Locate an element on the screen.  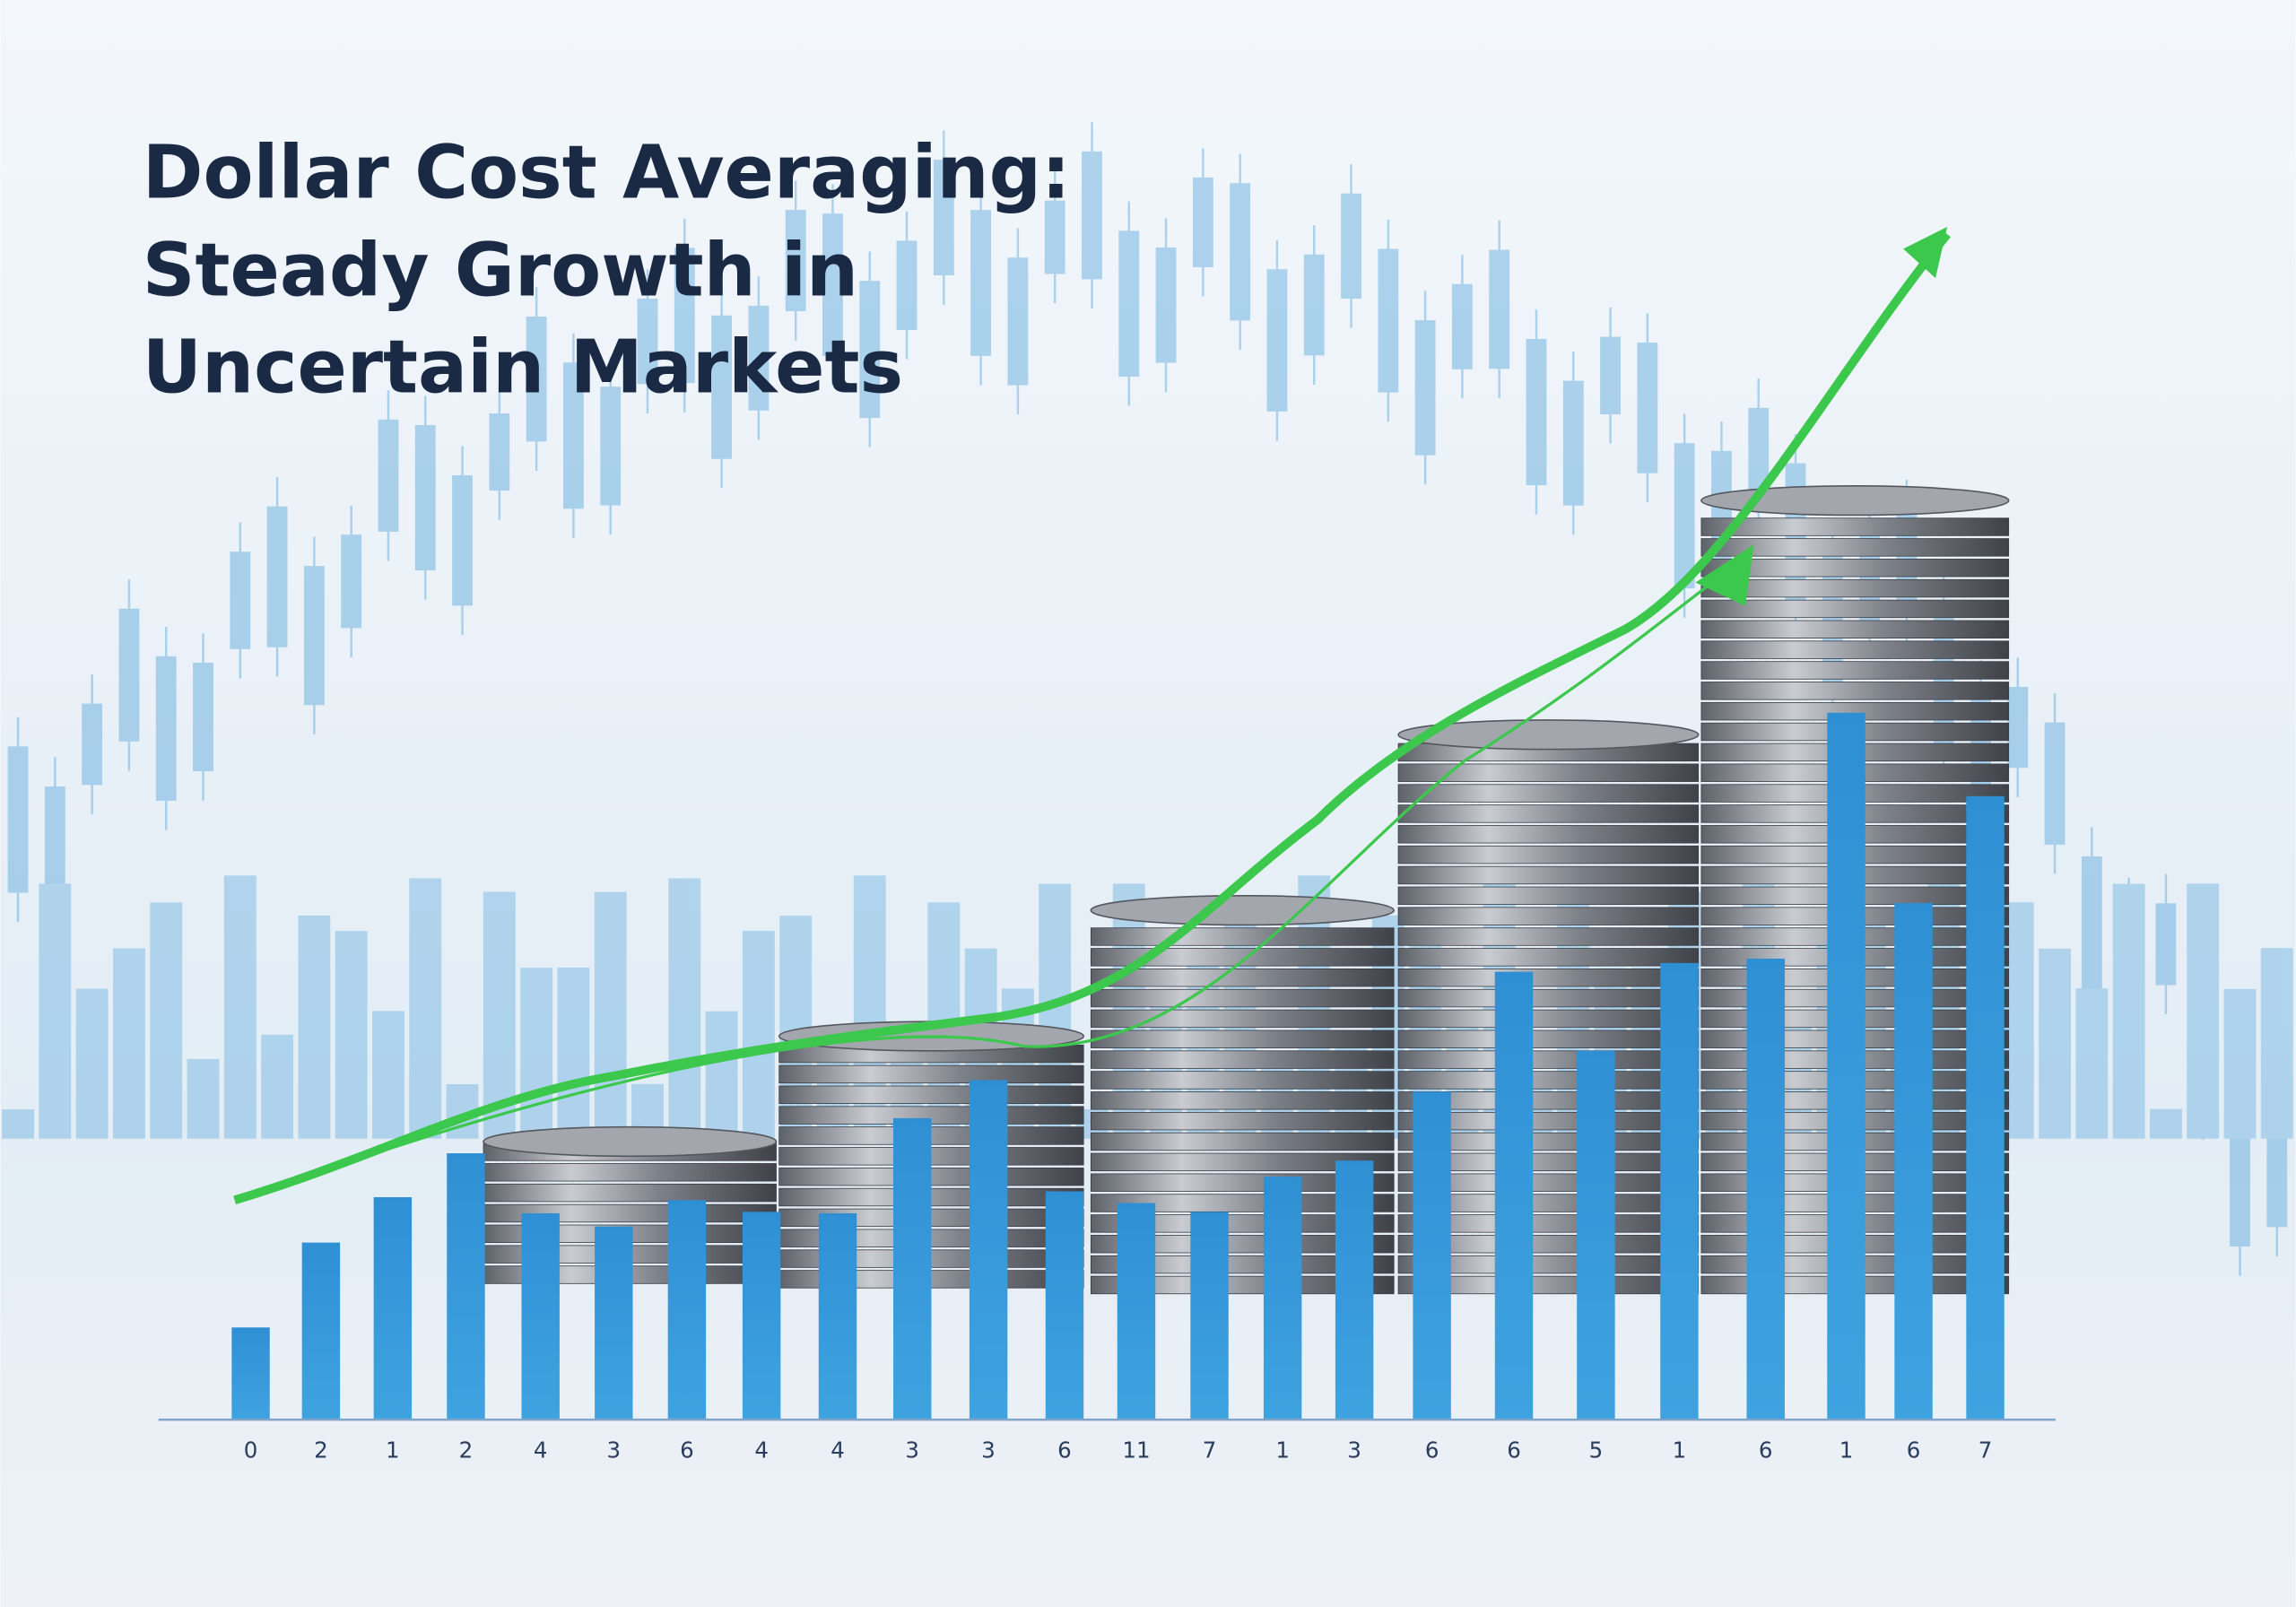
x-labels: 0 2 1 2 4 3 6 4 4 3 3 6 11 7 1 3 6 6 5 1 6 1 6 7 is located at coordinates (1118, 1451).